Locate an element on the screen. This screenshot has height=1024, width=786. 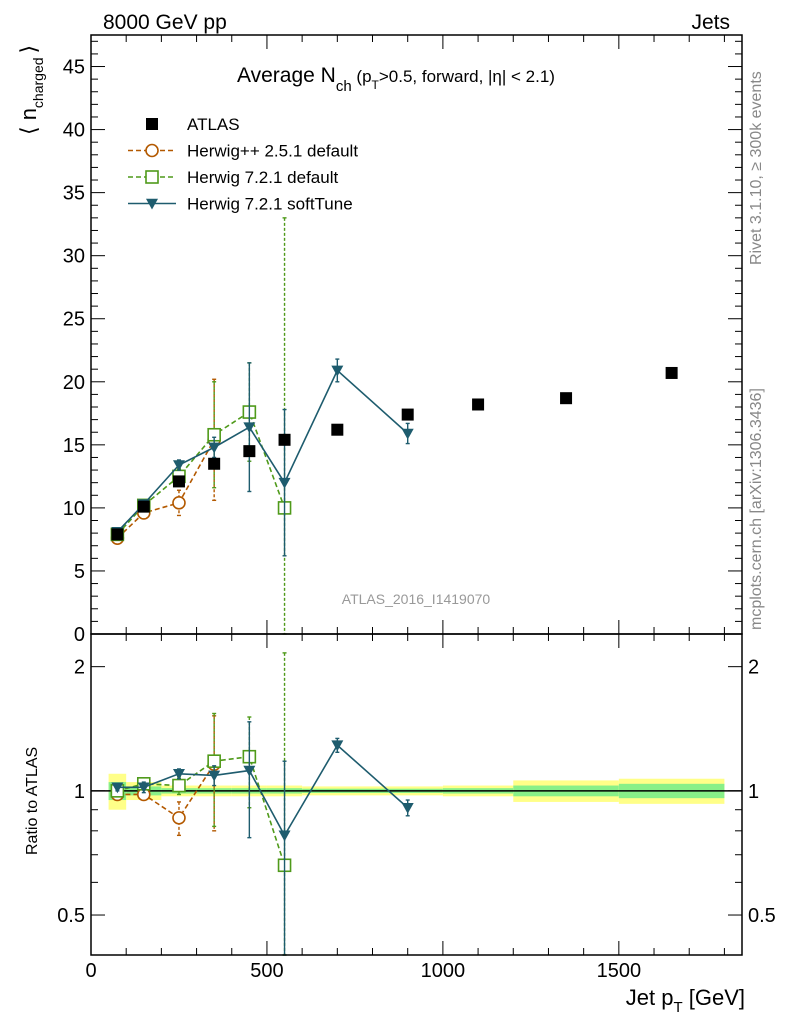
main-y-label: ⟨ ncharged ⟩ is located at coordinates (31, 90).